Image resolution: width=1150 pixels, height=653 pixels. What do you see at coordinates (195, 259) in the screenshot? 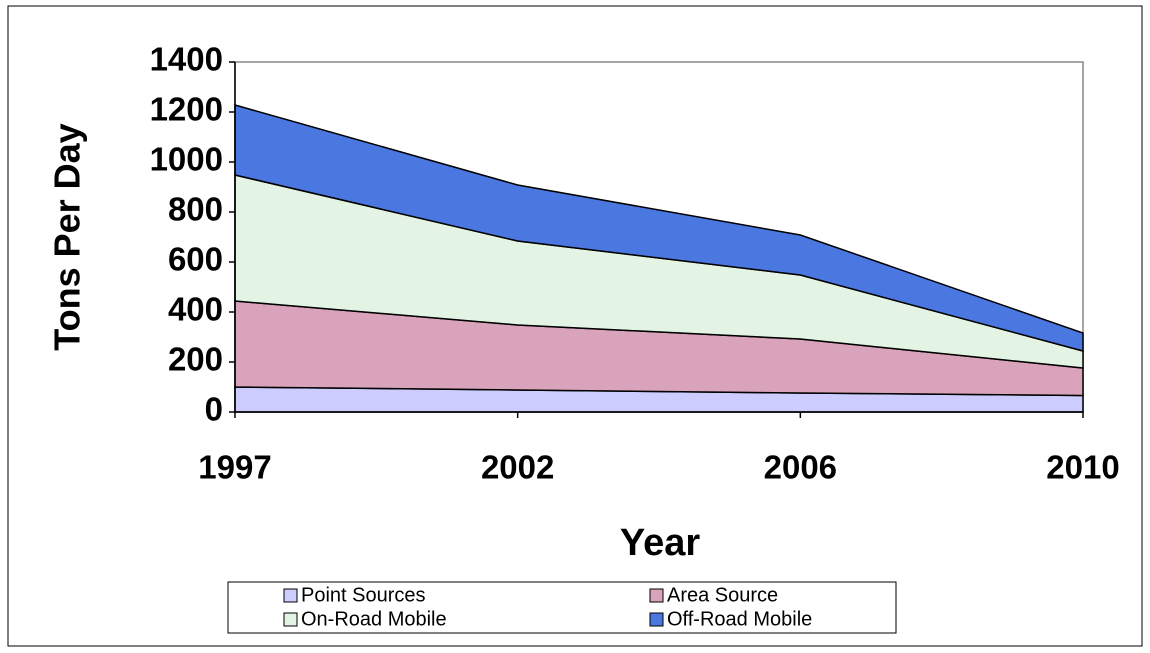
I see `y-tick-label: 600` at bounding box center [195, 259].